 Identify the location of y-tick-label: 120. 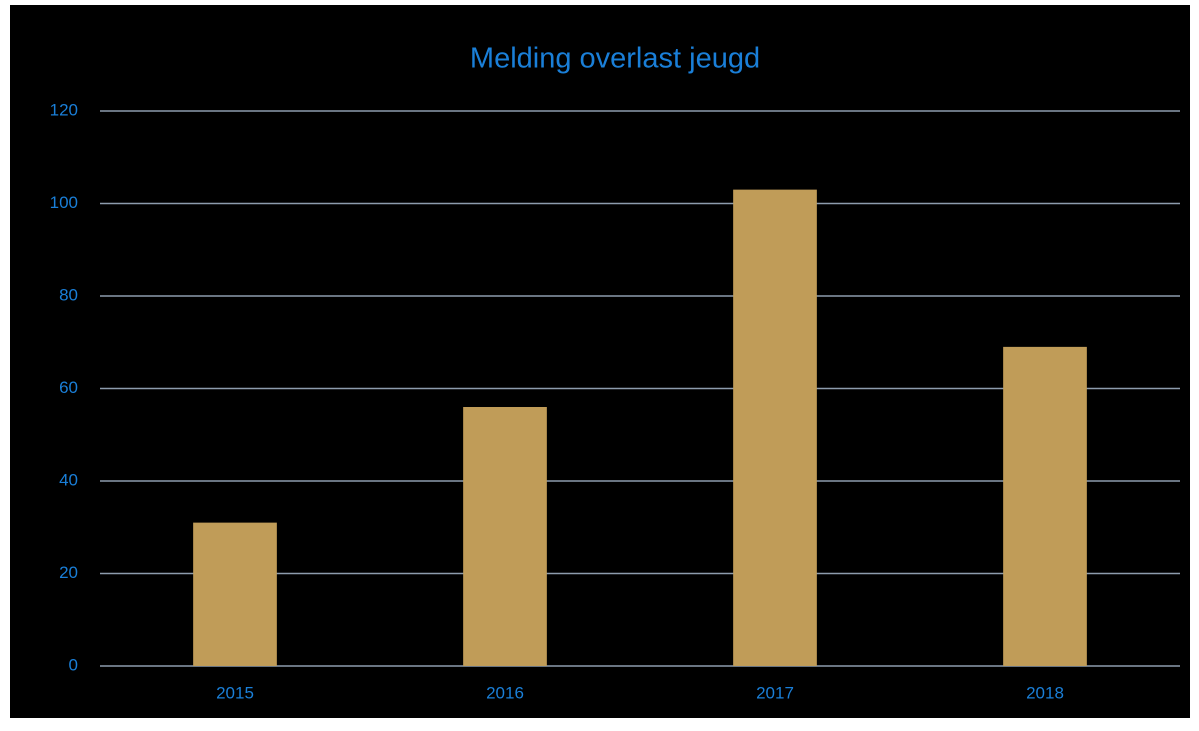
(64, 109).